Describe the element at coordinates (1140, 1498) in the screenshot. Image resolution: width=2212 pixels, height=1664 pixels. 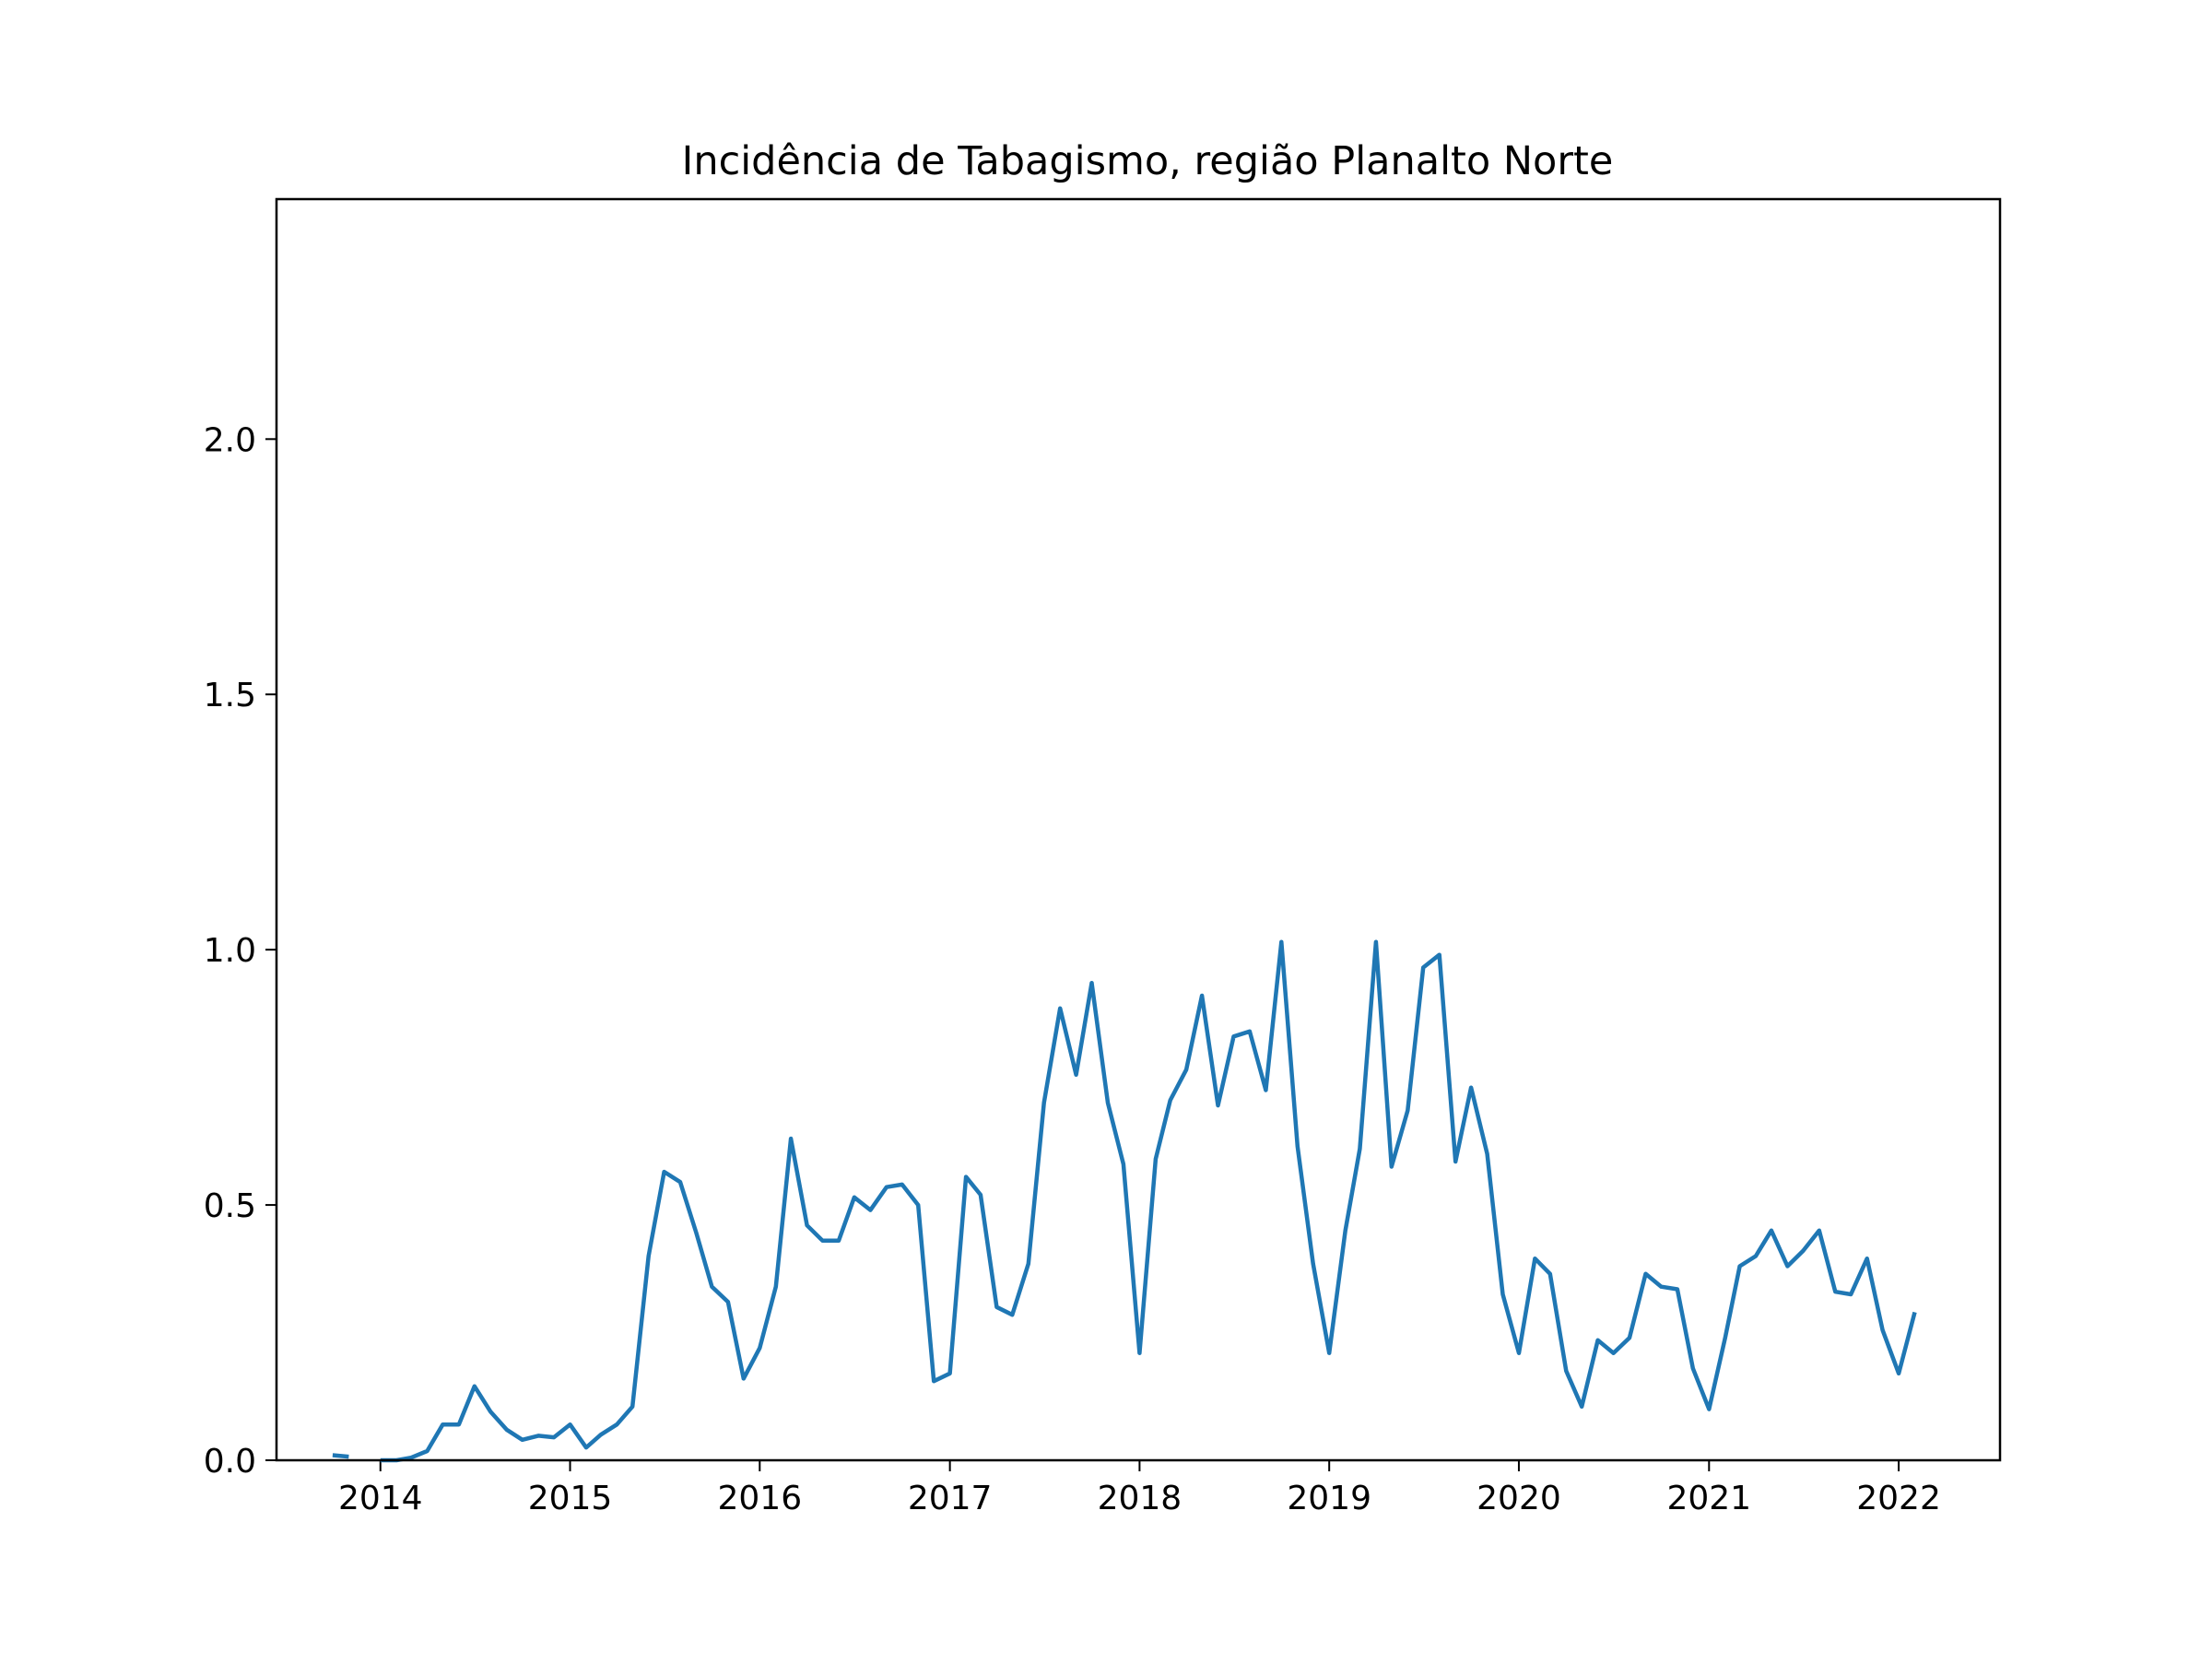
I see `x-tick-label: 2018` at that location.